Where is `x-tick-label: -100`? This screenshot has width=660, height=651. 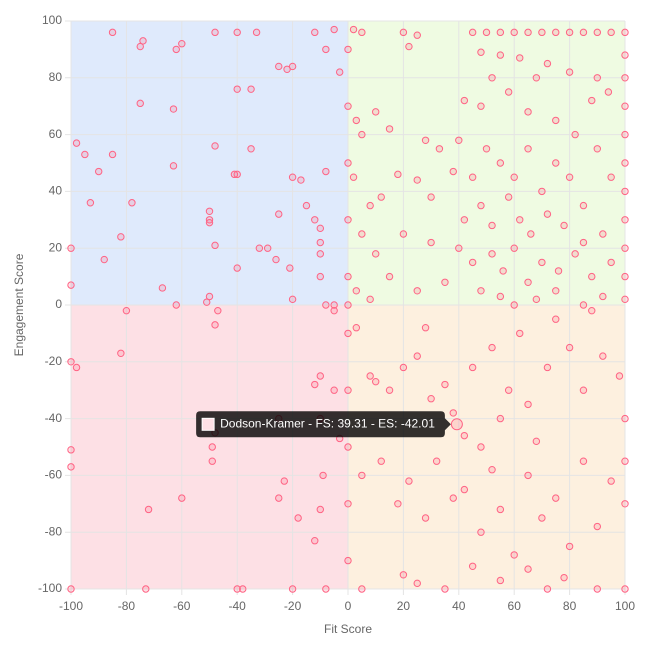
x-tick-label: -100 is located at coordinates (71, 606).